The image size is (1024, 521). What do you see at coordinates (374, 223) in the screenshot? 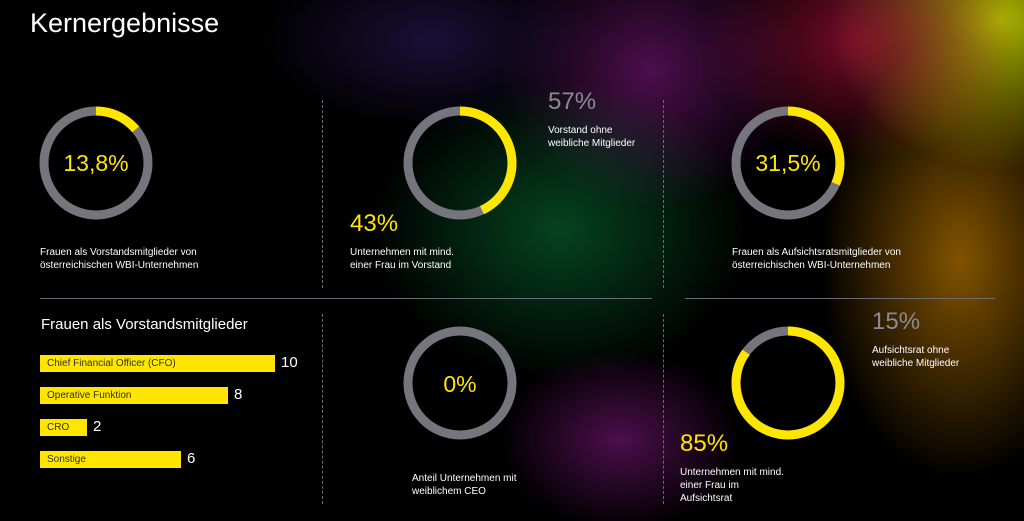
I see `value-unternehmen-mit-frau-vorstand: 43%` at bounding box center [374, 223].